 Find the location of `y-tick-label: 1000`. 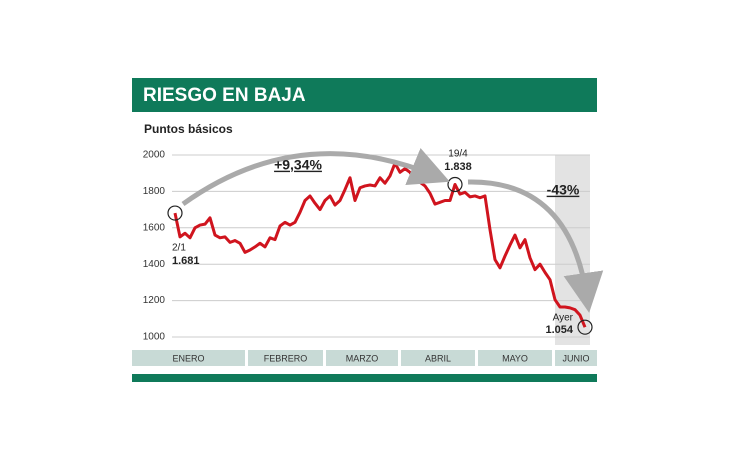

y-tick-label: 1000 is located at coordinates (154, 337).